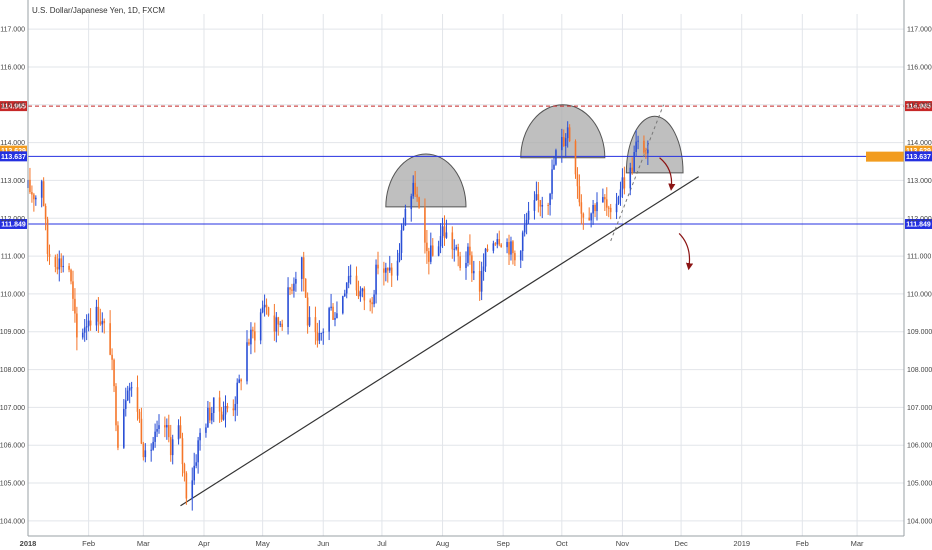  What do you see at coordinates (12, 219) in the screenshot?
I see `y-tick-label-left: 112.000` at bounding box center [12, 219].